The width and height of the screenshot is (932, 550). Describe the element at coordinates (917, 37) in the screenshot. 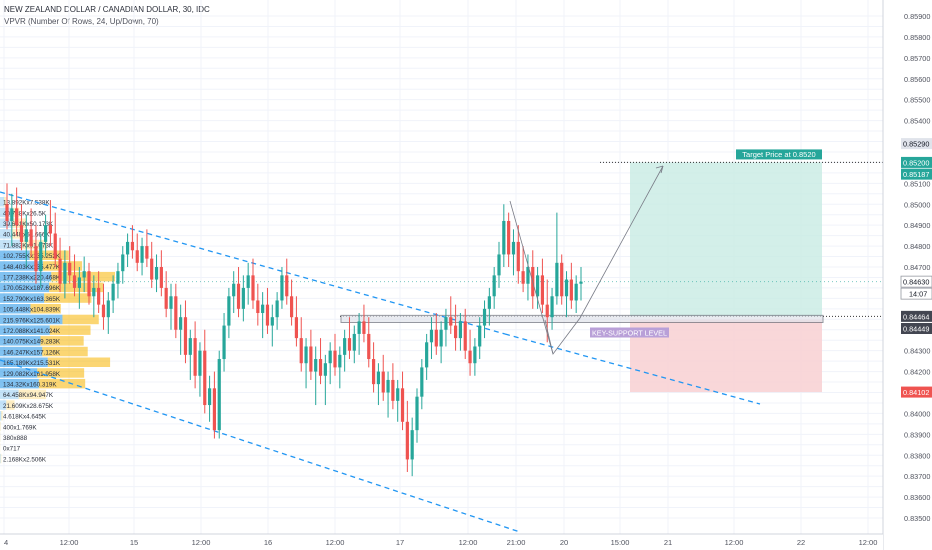

I see `y-tick-label: 0.85800` at that location.